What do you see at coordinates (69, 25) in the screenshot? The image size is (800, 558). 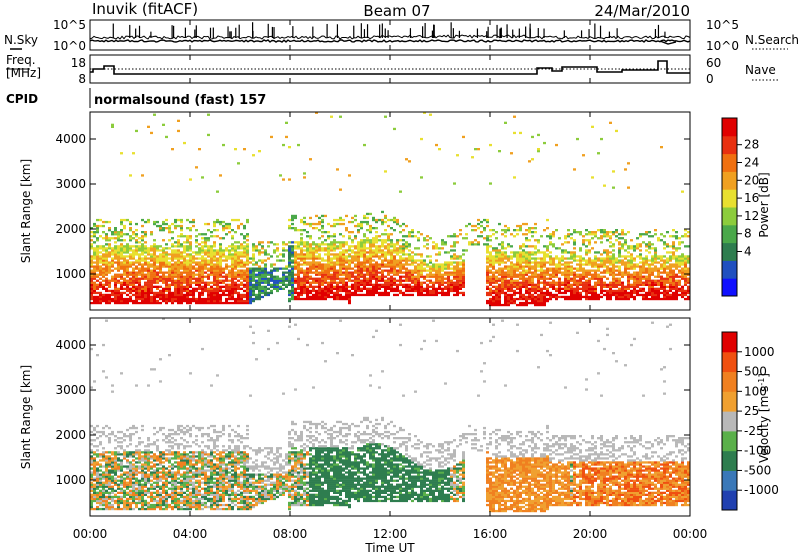 I see `noise-left-tick-top: 10^5` at bounding box center [69, 25].